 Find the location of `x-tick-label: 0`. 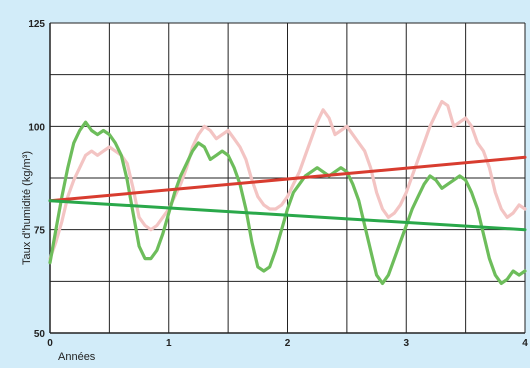

x-tick-label: 0 is located at coordinates (50, 343).